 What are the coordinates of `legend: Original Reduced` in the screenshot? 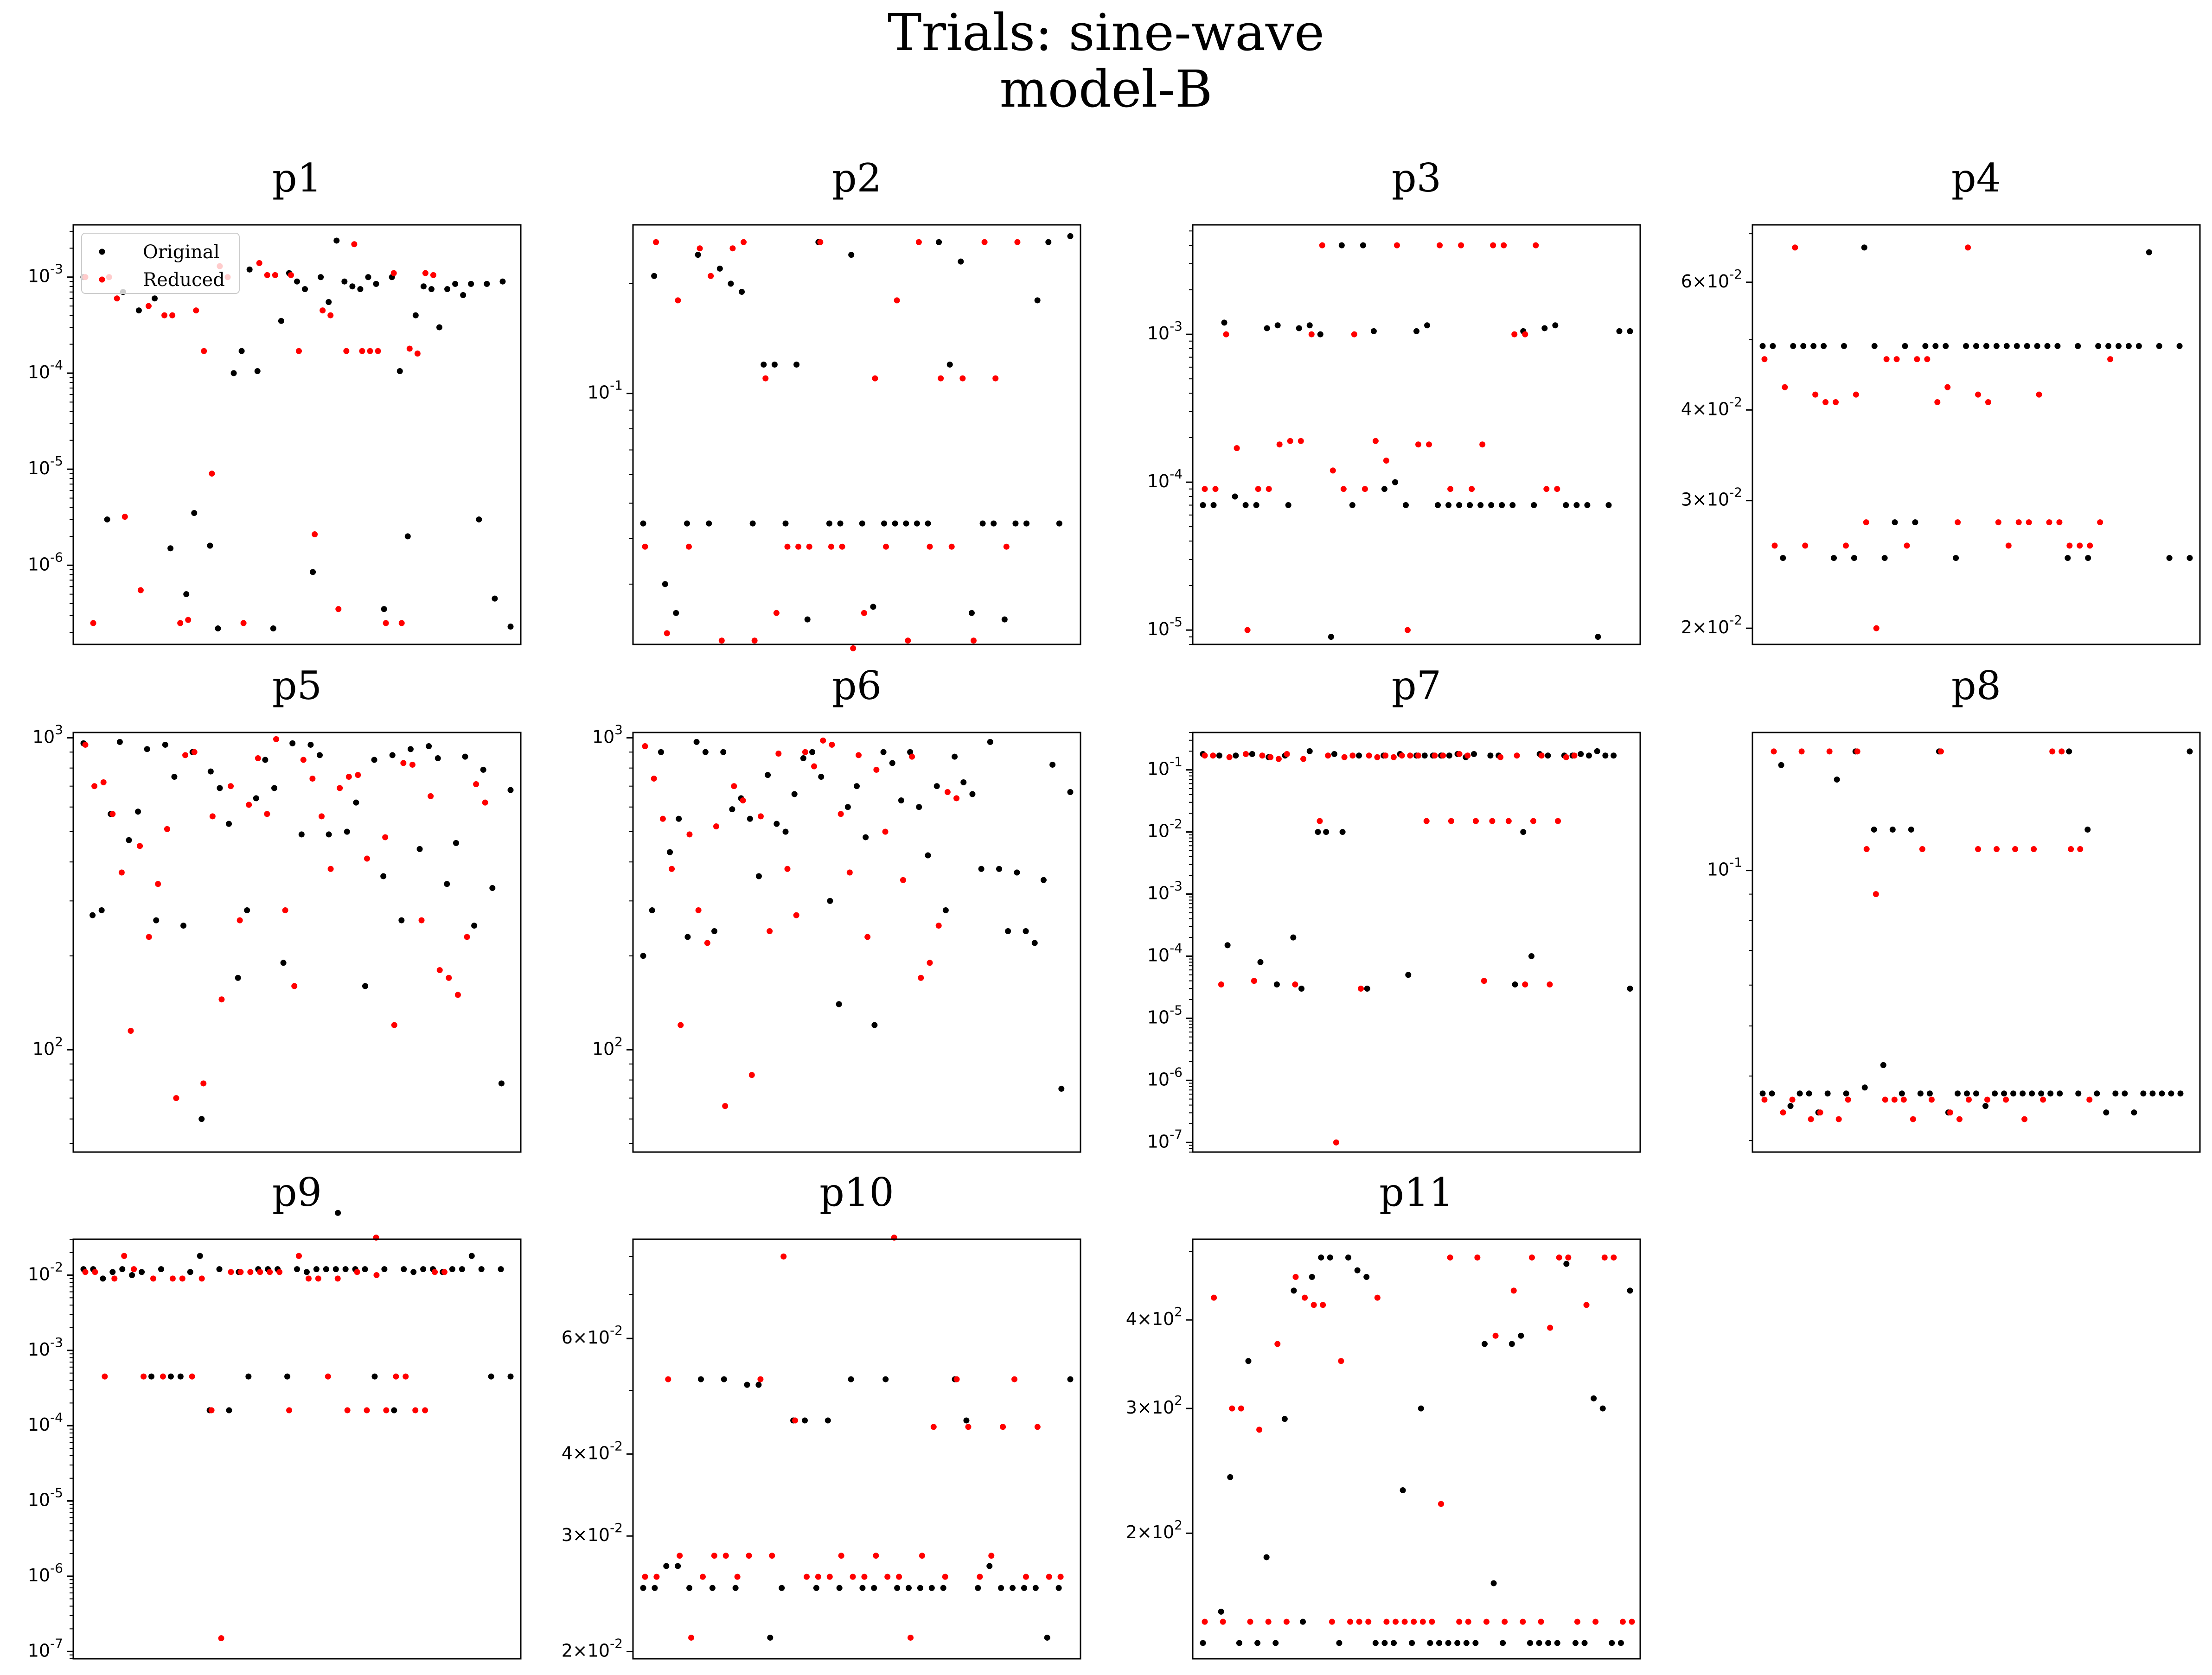 It's located at (160, 264).